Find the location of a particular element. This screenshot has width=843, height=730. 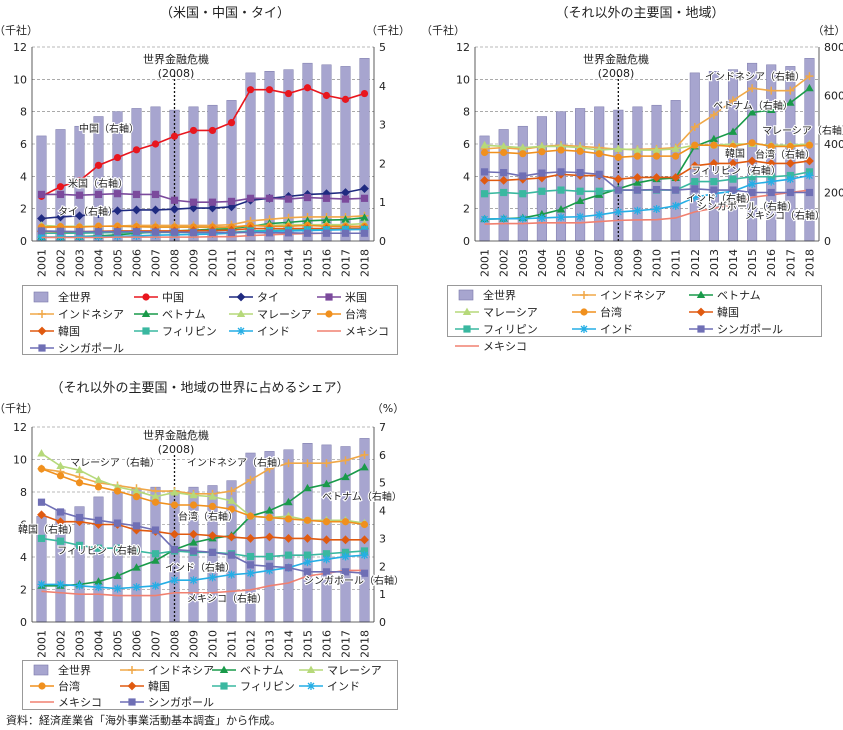

legend-item: 米国 is located at coordinates (341, 297).